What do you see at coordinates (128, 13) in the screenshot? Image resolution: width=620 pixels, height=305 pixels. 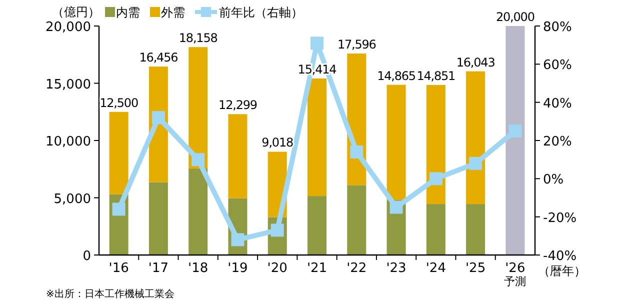 I see `legend-label: 内需` at bounding box center [128, 13].